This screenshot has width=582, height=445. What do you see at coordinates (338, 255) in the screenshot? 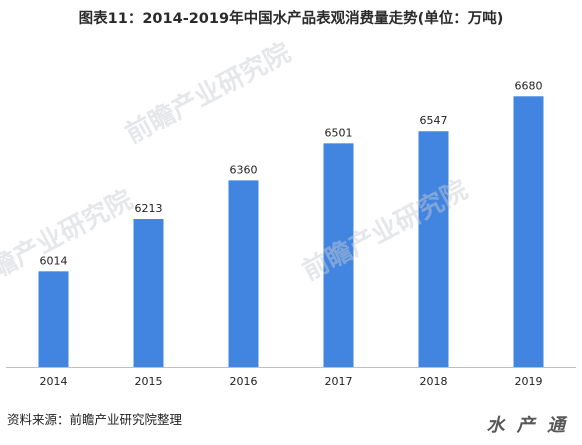
I see `bar-2017` at bounding box center [338, 255].